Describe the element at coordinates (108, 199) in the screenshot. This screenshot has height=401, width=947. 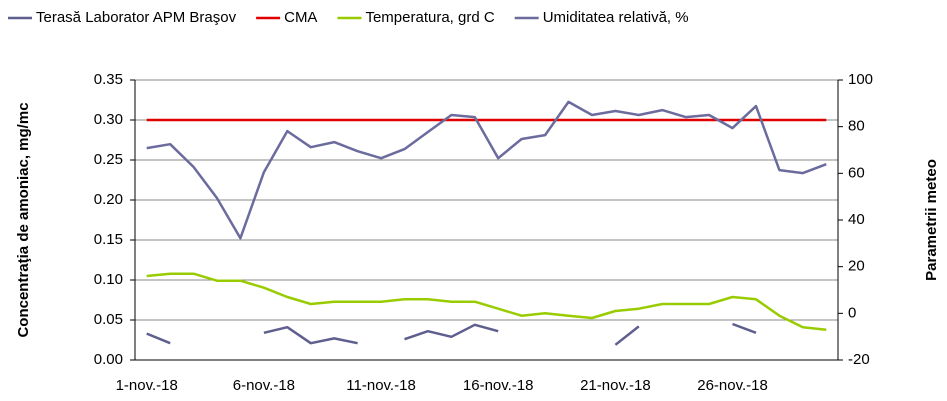
I see `y-tick-label: 0.20` at that location.